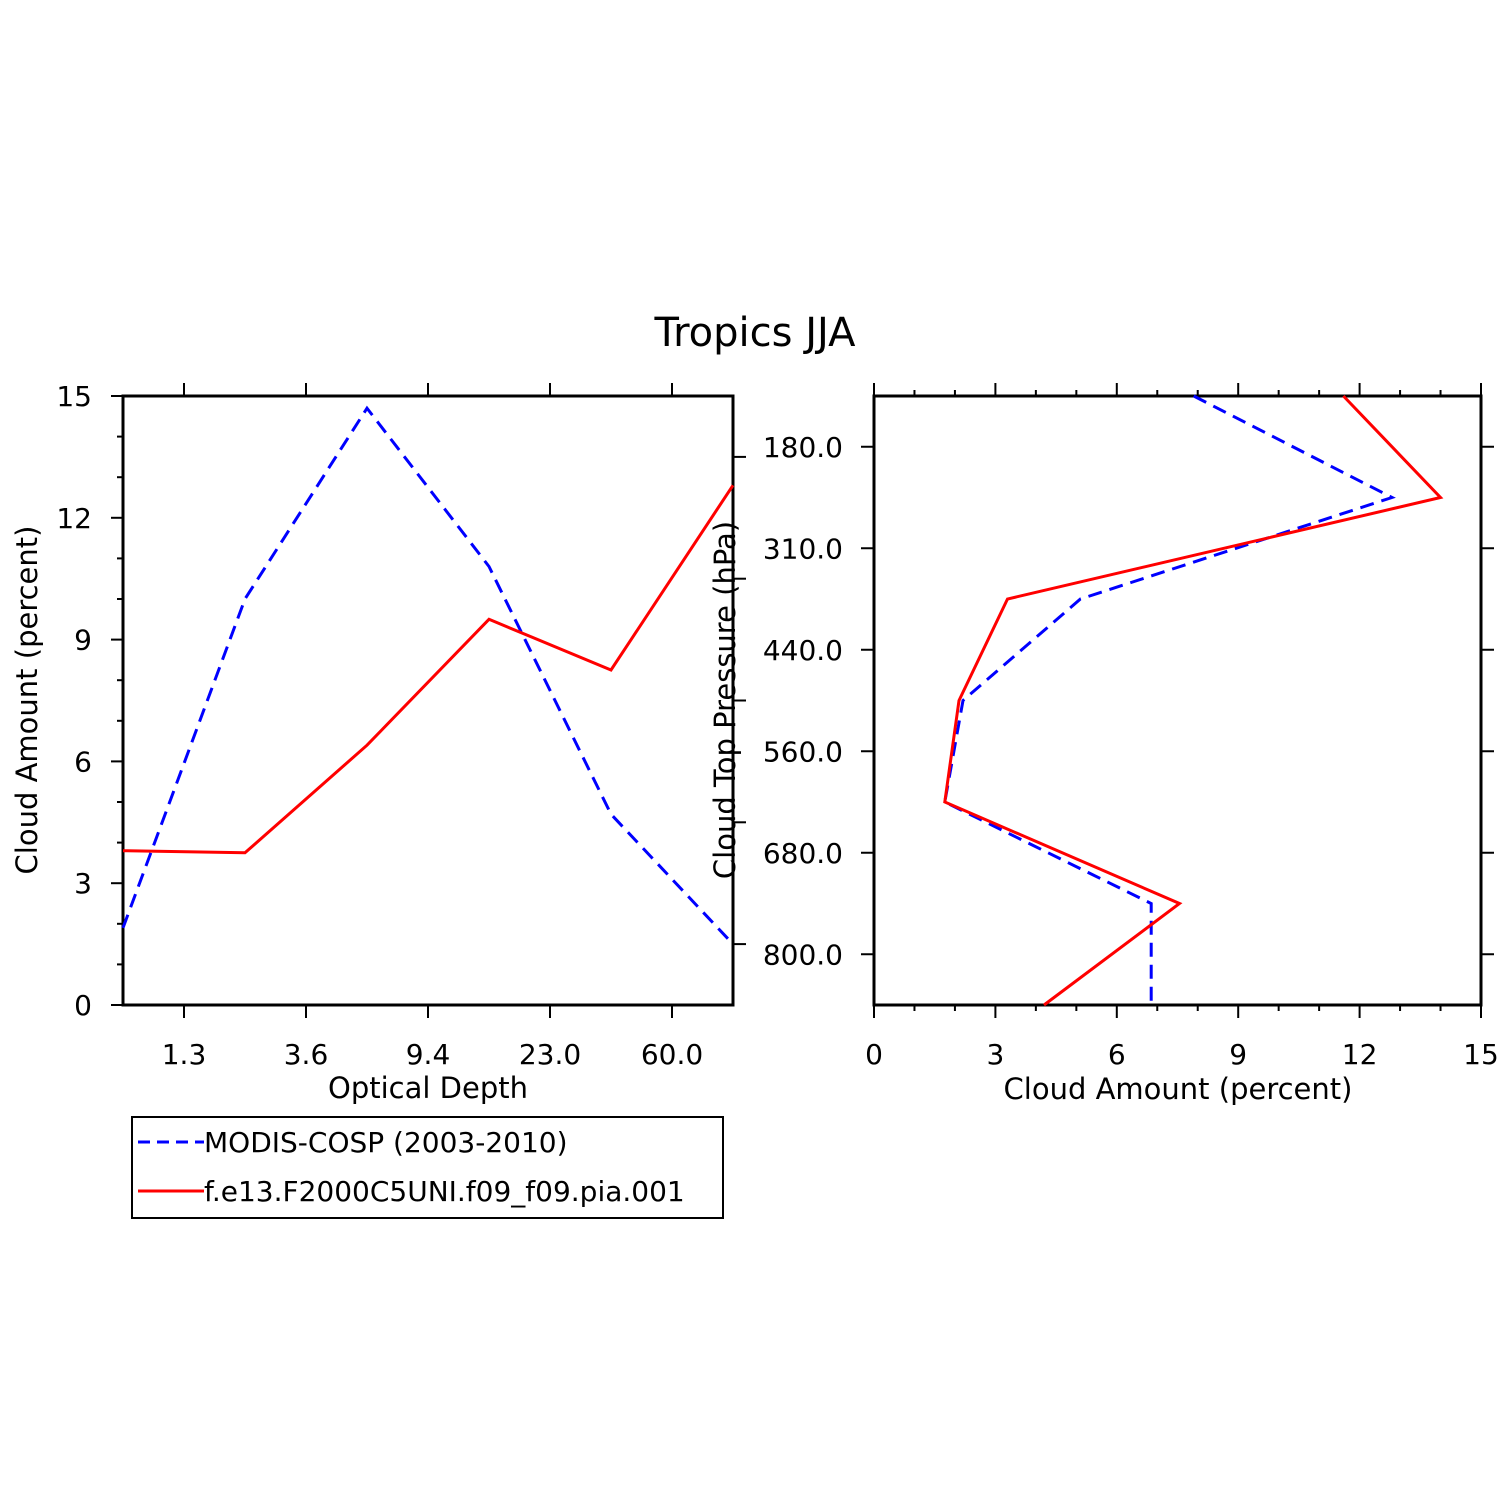  I want to click on right-y-tick-label: 680.0, so click(803, 853).